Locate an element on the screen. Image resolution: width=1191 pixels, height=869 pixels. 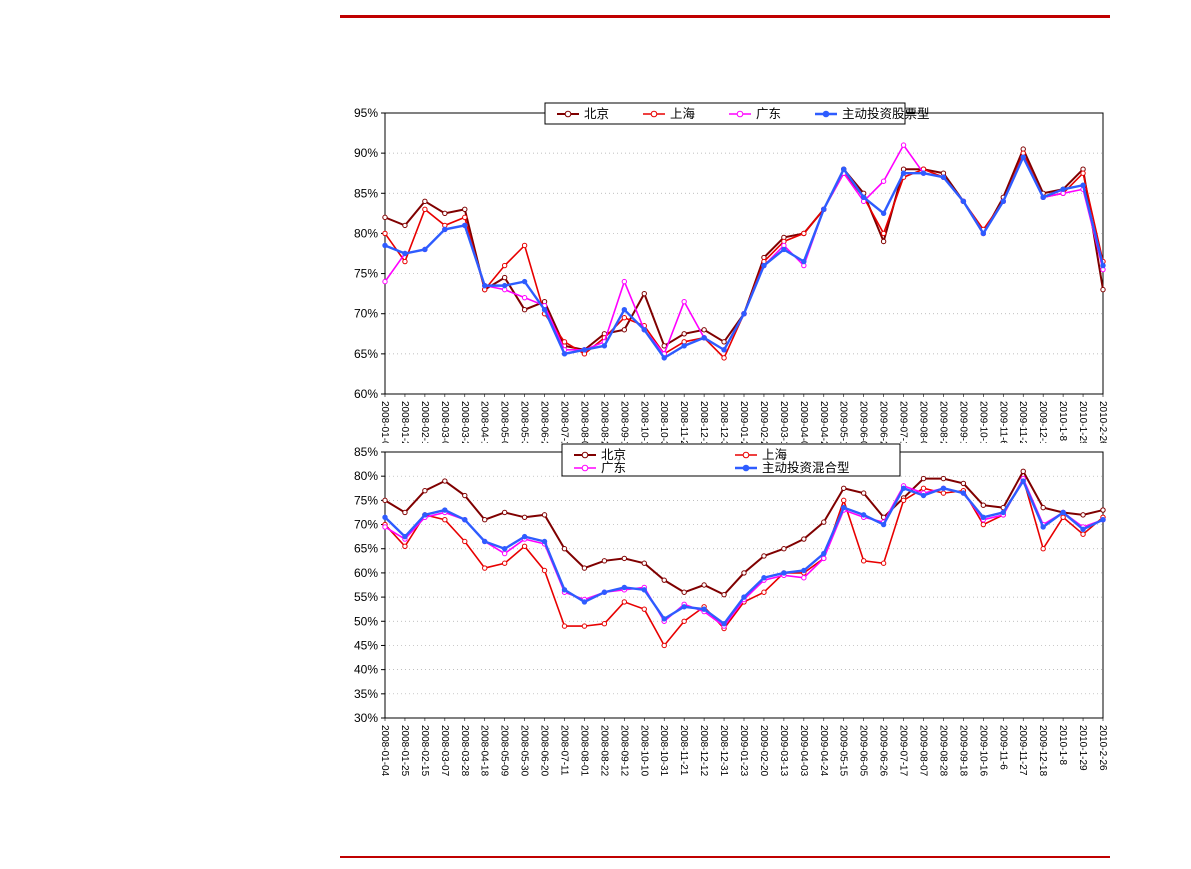
top-rule is located at coordinates (725, 16).